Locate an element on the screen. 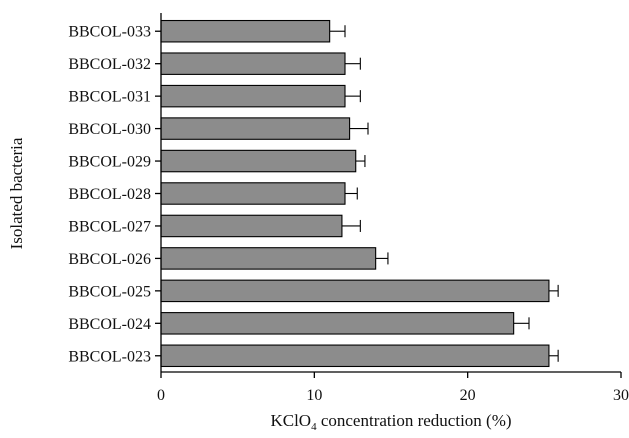  x-axis-title-prefix: KClO is located at coordinates (290, 420).